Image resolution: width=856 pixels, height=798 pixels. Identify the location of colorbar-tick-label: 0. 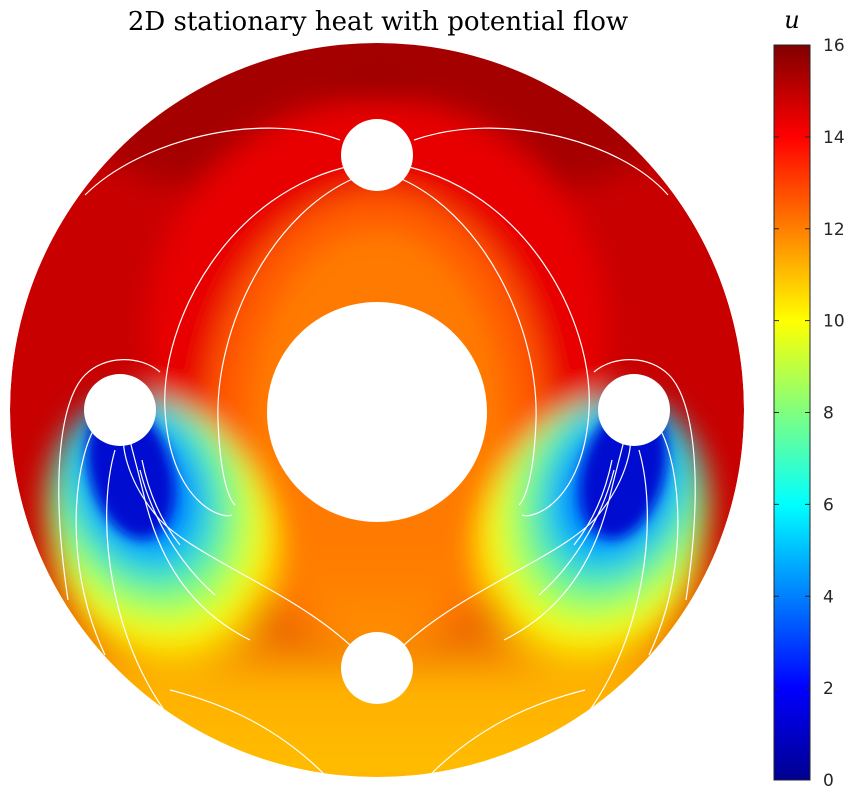
(828, 781).